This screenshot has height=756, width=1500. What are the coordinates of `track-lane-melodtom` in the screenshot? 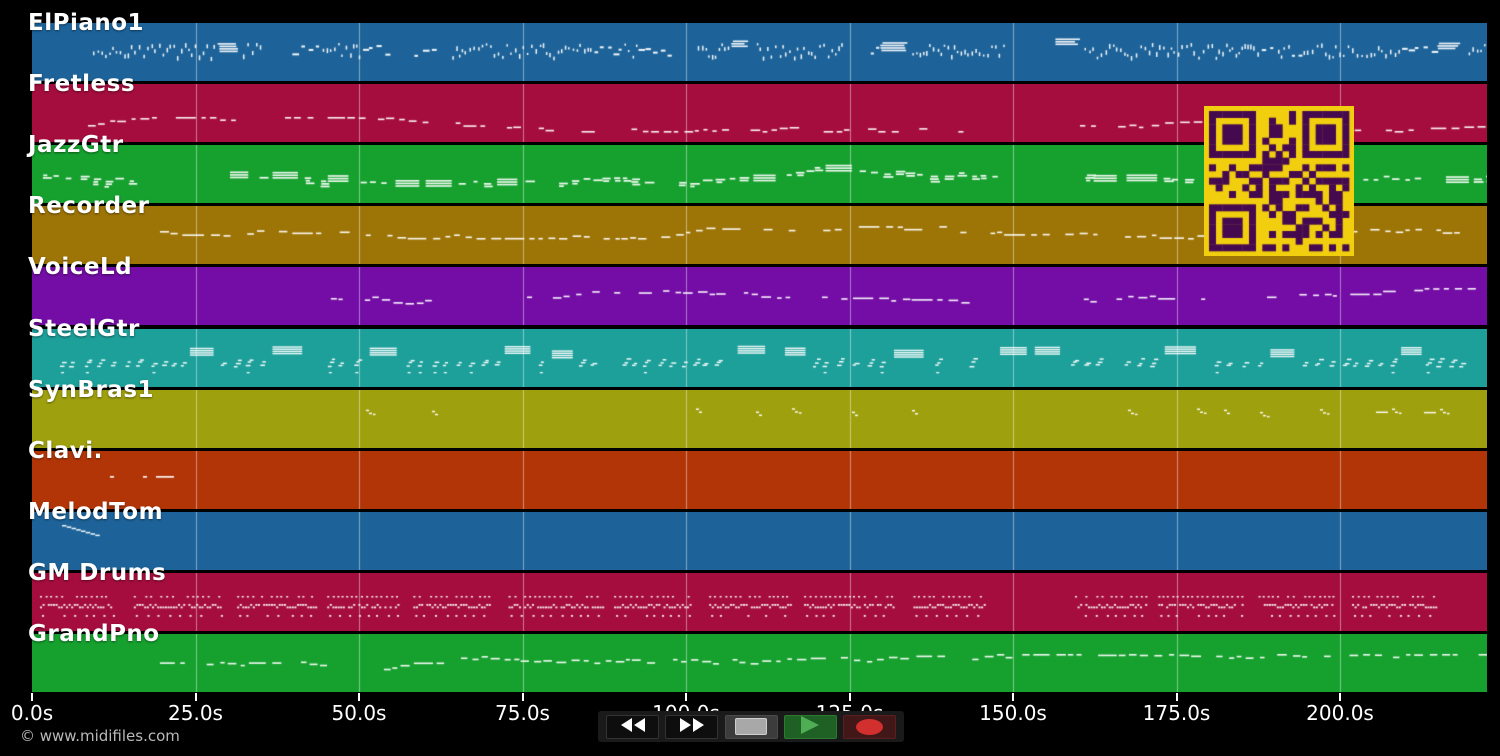 It's located at (759, 541).